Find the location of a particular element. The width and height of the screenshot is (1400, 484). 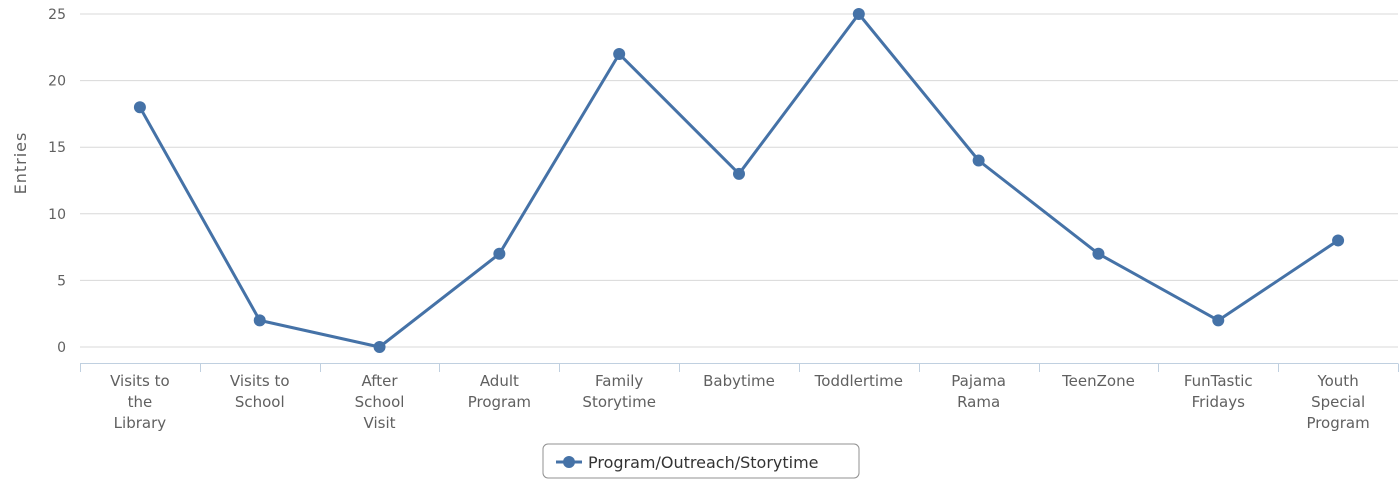

legend: Program/Outreach/Storytime is located at coordinates (701, 461).